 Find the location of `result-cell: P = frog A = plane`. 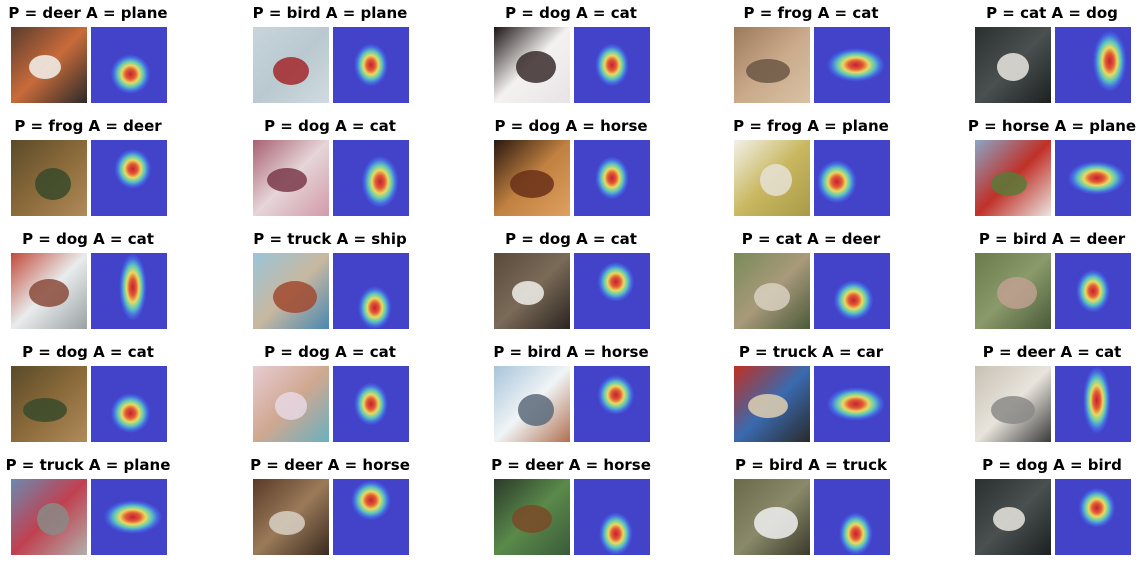

result-cell: P = frog A = plane is located at coordinates (811, 169).